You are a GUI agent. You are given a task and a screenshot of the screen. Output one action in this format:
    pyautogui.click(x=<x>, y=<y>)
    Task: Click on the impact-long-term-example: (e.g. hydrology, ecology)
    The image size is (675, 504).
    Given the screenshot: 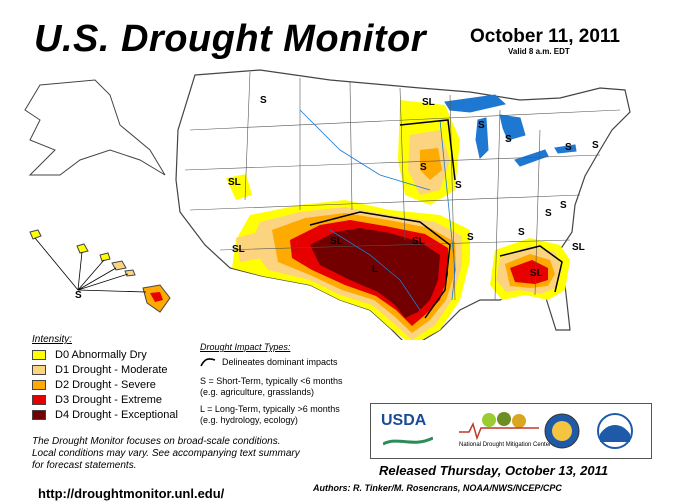 What is the action you would take?
    pyautogui.click(x=249, y=420)
    